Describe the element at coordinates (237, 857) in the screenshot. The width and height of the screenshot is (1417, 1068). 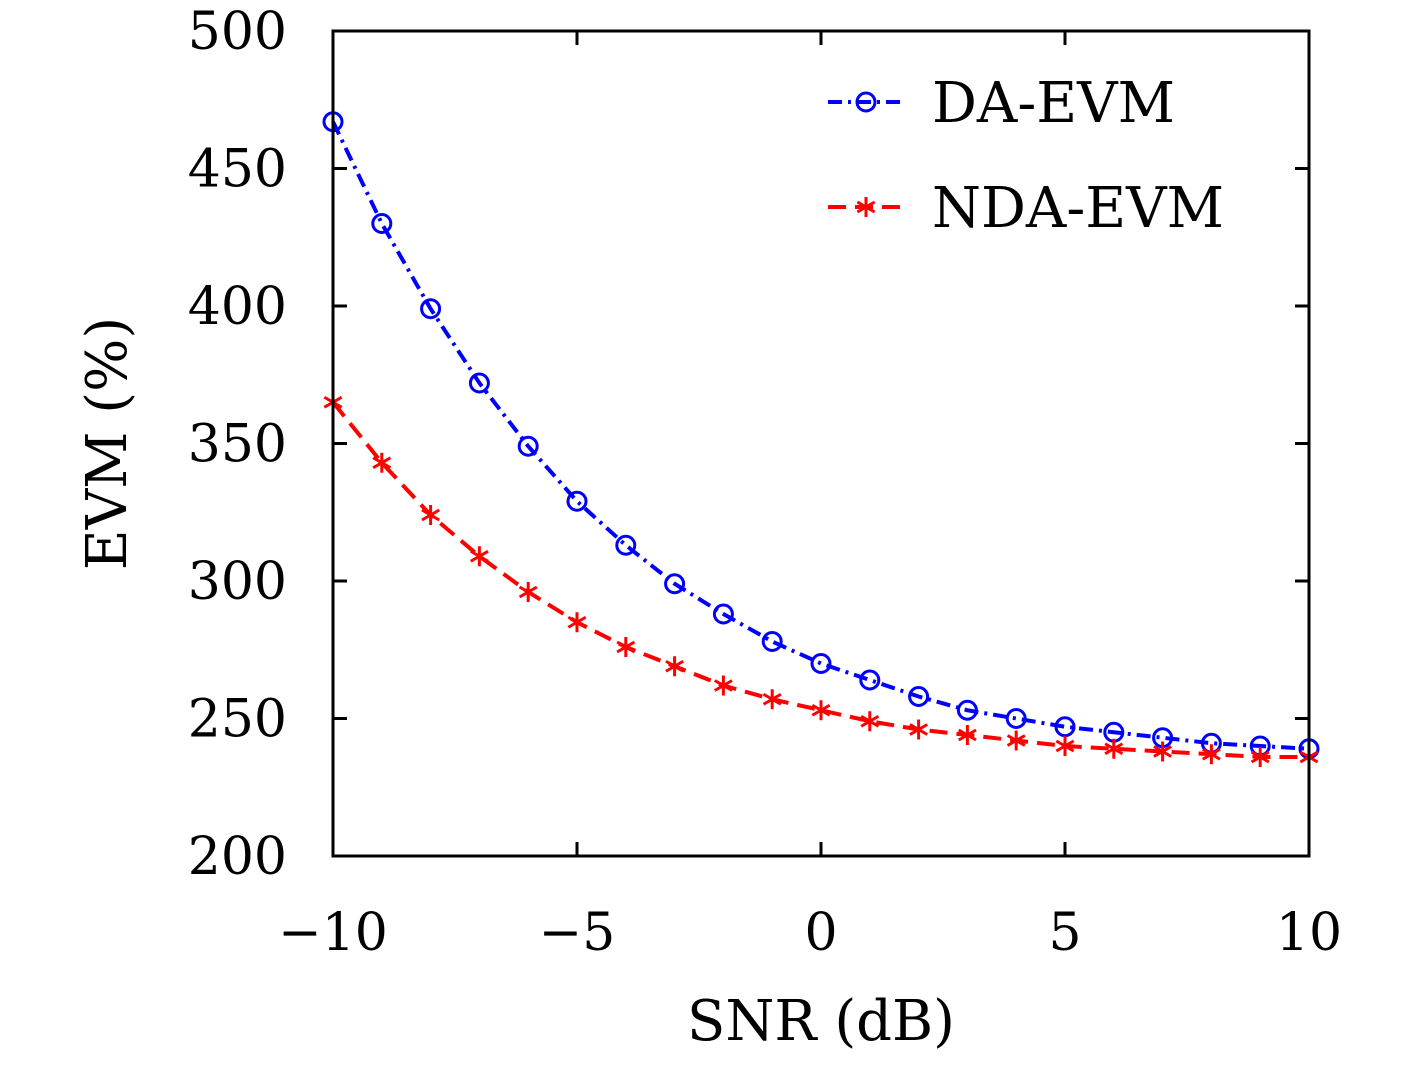
I see `y-tick-label: 200` at that location.